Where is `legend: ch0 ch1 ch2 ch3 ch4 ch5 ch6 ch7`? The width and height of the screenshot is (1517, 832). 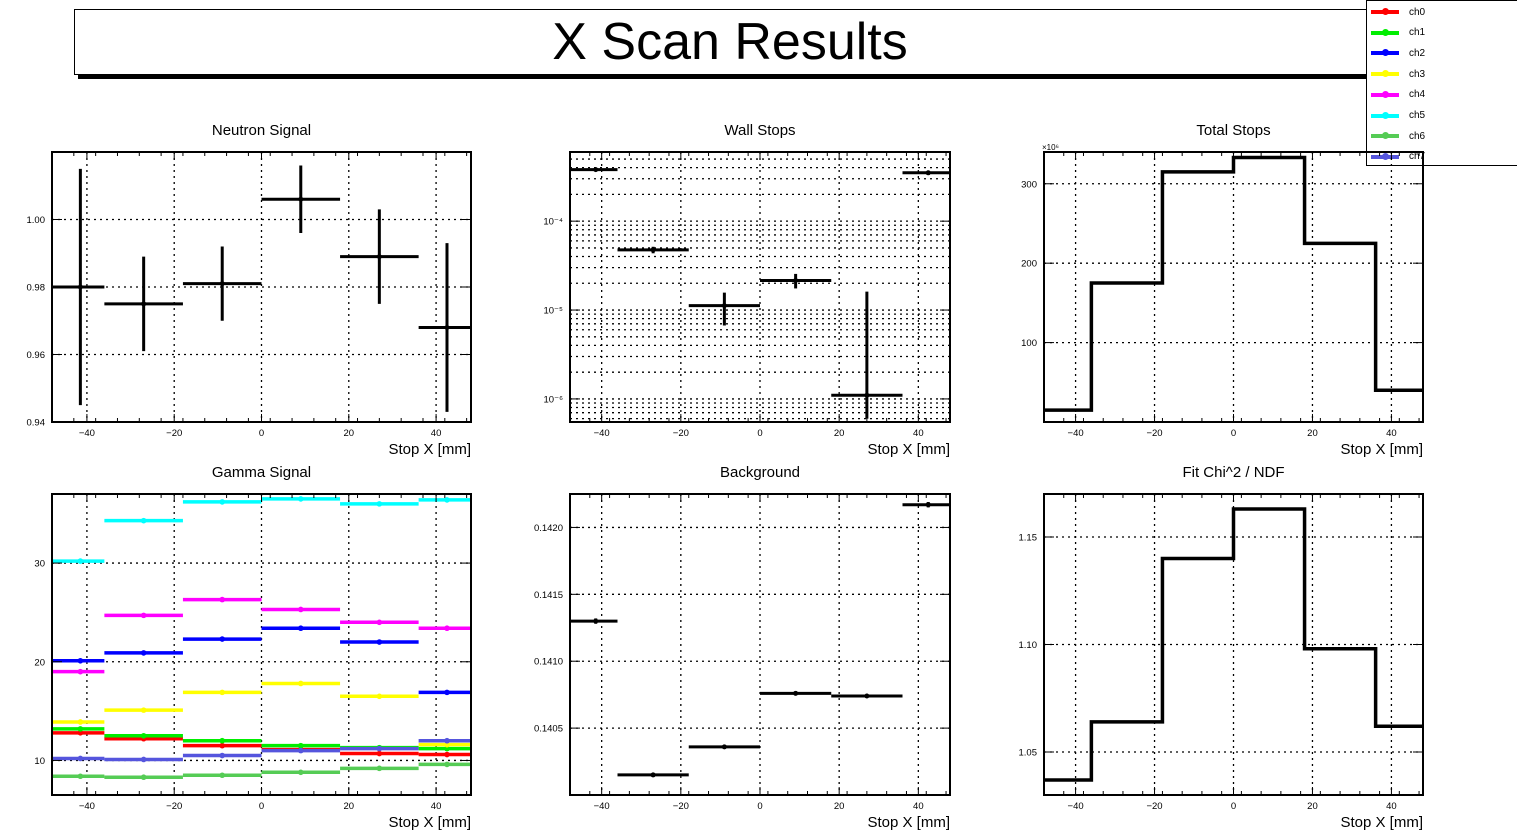 legend: ch0 ch1 ch2 ch3 ch4 ch5 ch6 ch7 is located at coordinates (1441, 83).